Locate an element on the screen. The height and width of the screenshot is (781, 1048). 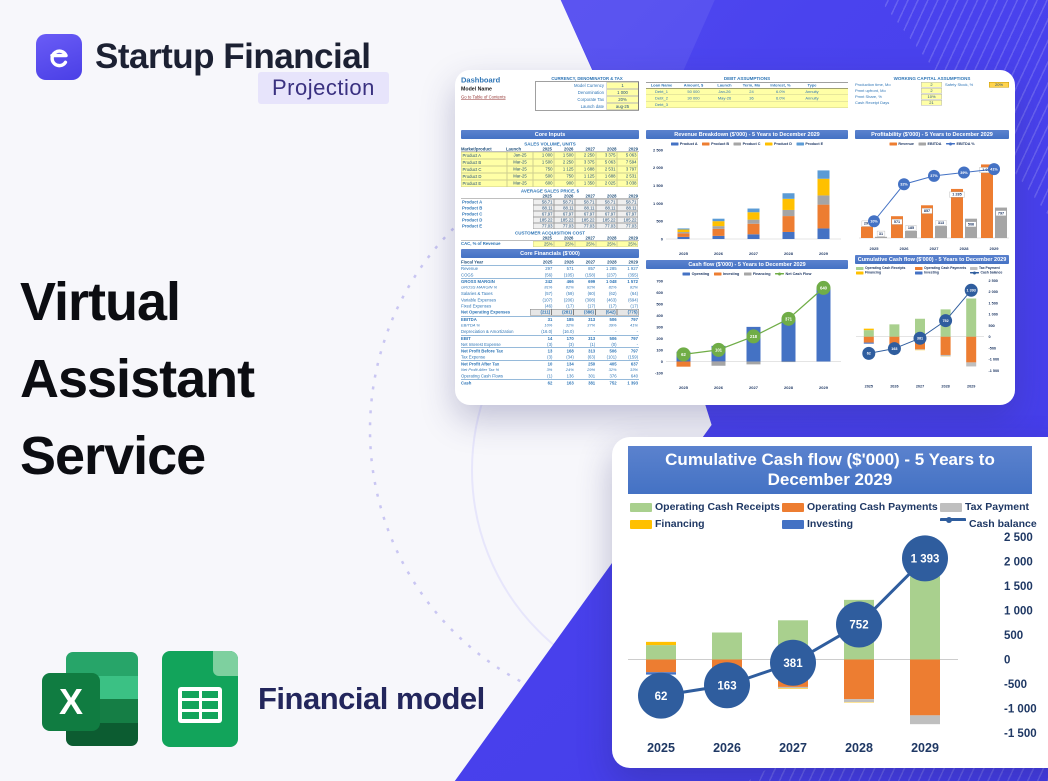
text: 506 is located at coordinates (971, 224).